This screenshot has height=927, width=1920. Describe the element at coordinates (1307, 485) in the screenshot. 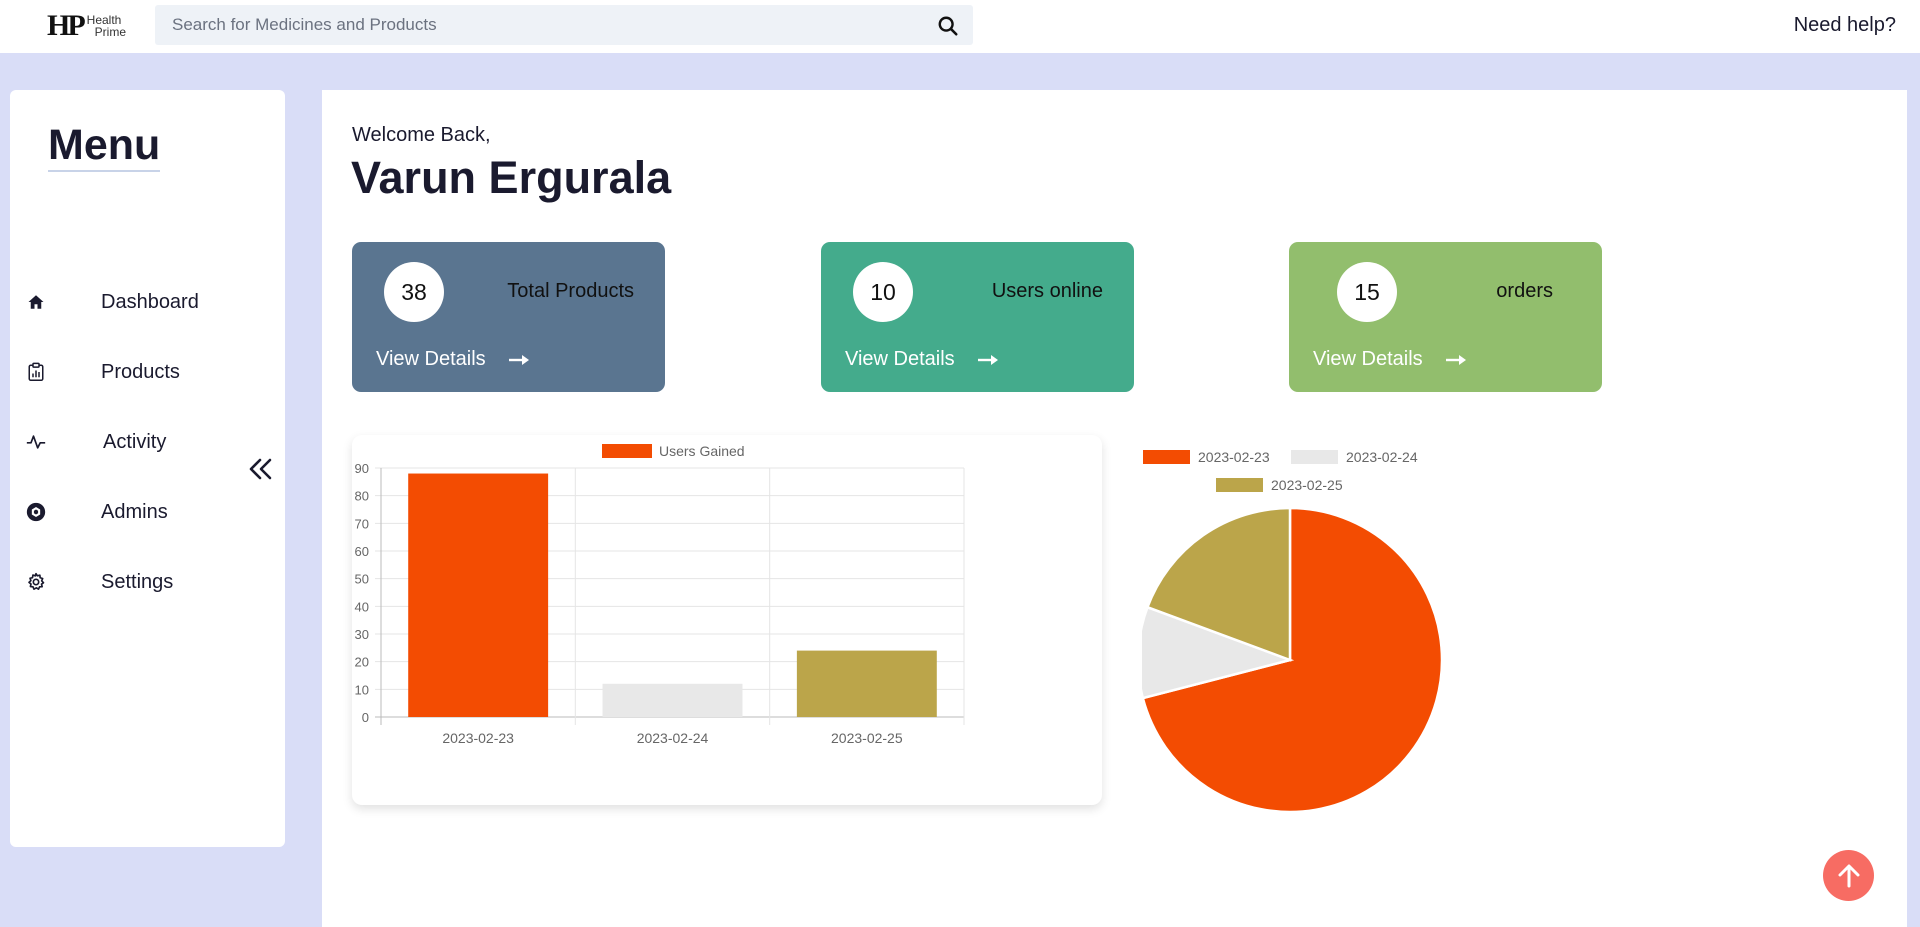

I see `legend-label: 2023-02-25` at that location.